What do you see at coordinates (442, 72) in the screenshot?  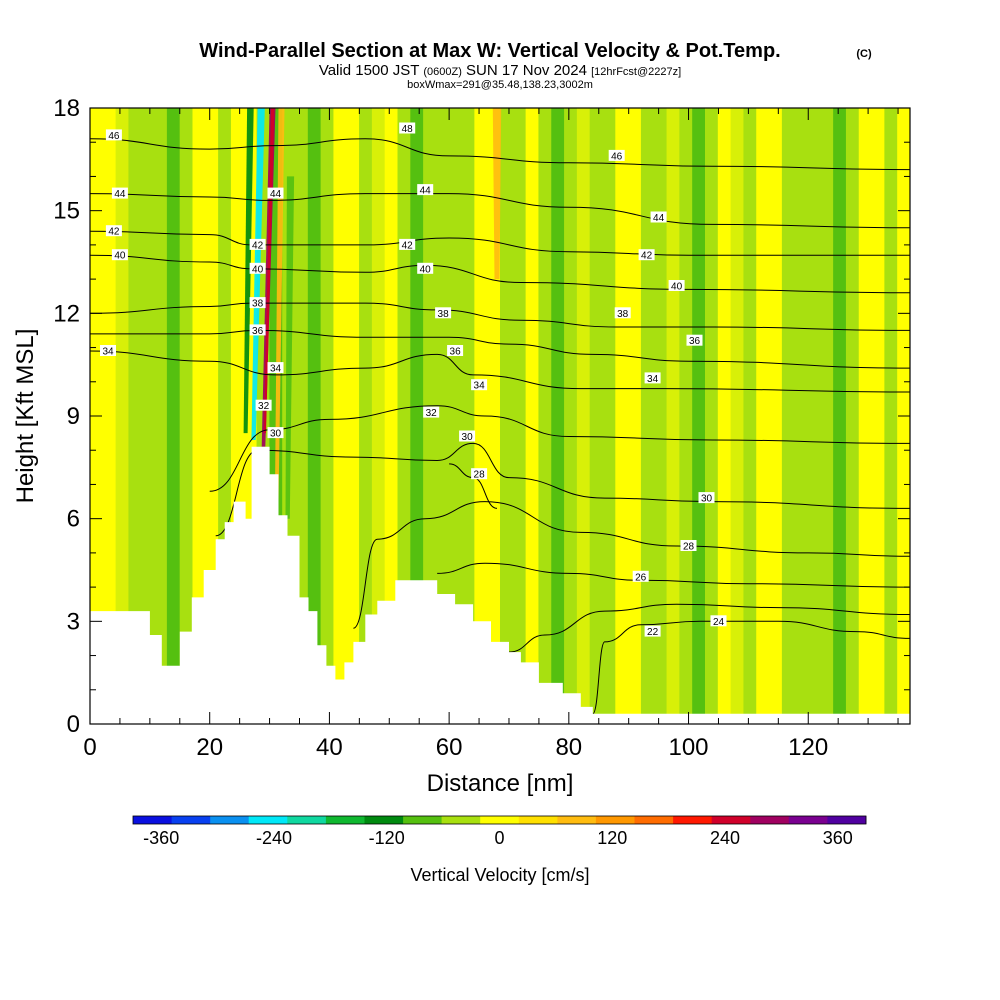 I see `valid-utc: (0600Z)` at bounding box center [442, 72].